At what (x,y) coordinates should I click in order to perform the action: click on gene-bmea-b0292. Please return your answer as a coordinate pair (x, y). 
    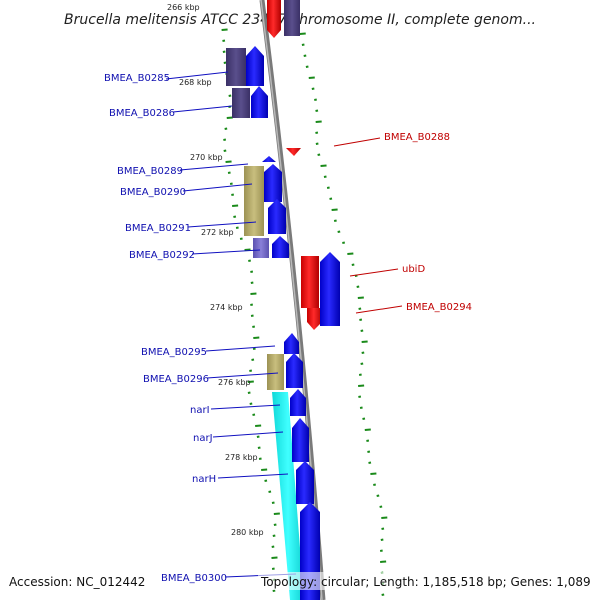
    Looking at the image, I should click on (280, 247).